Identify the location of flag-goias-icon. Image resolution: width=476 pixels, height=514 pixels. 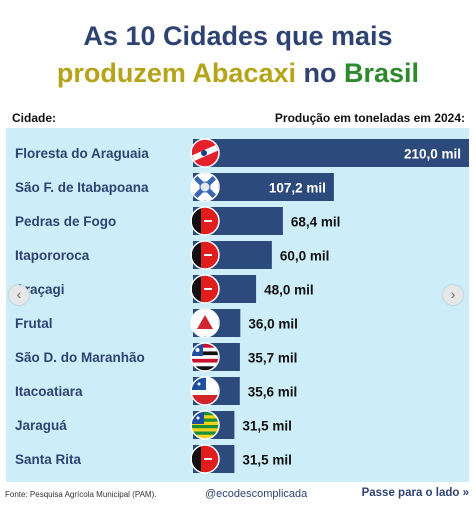
(205, 425).